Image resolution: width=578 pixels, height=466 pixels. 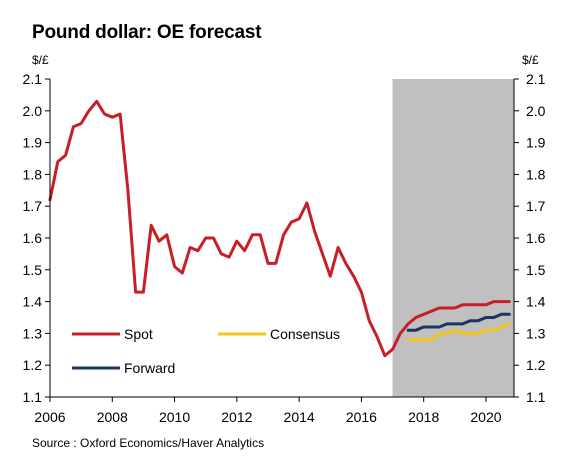 I want to click on y-tick-label-right: 1.3, so click(x=536, y=333).